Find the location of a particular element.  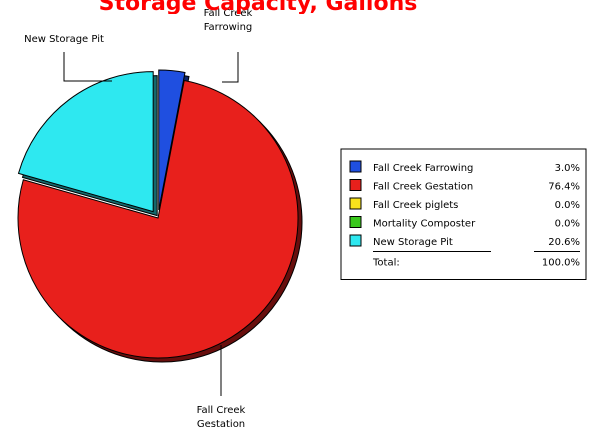

pie-slice-fall-creek-farrowing is located at coordinates (172, 140).